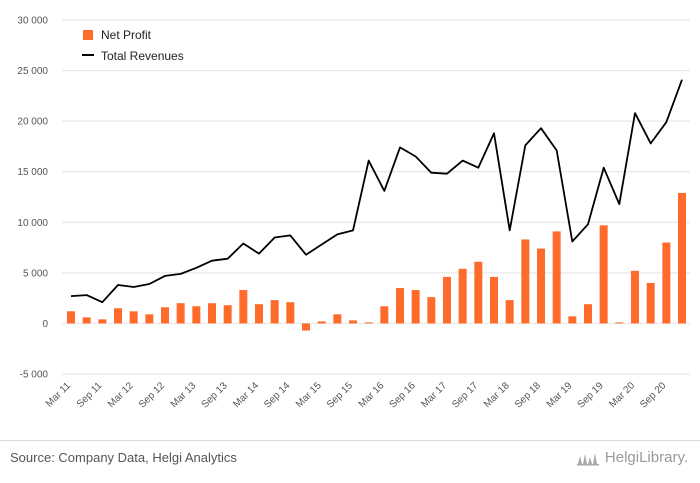 The height and width of the screenshot is (483, 700). I want to click on x-tick-label: Mar 13, so click(184, 395).